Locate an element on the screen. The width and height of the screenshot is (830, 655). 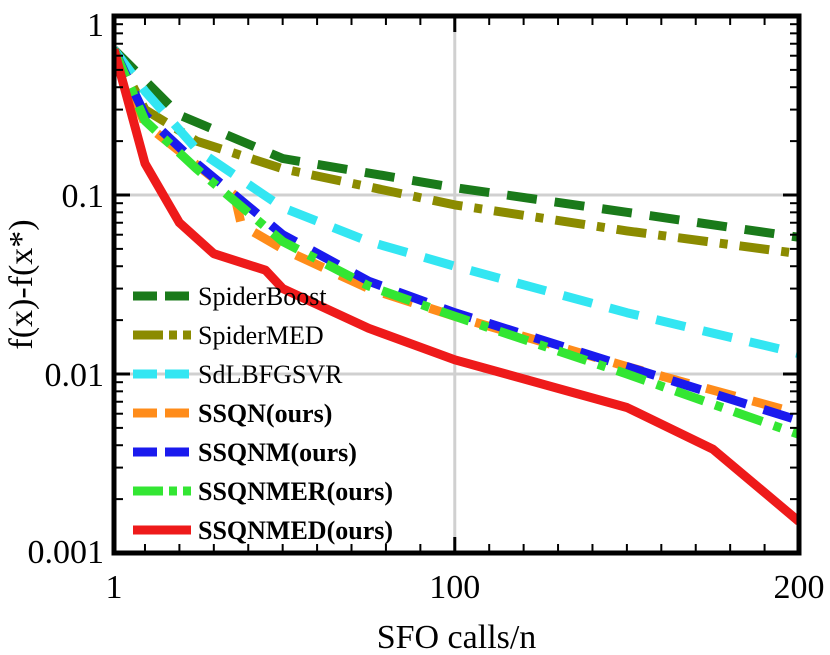
legend-label-spiderboost: SpiderBoost is located at coordinates (262, 296).